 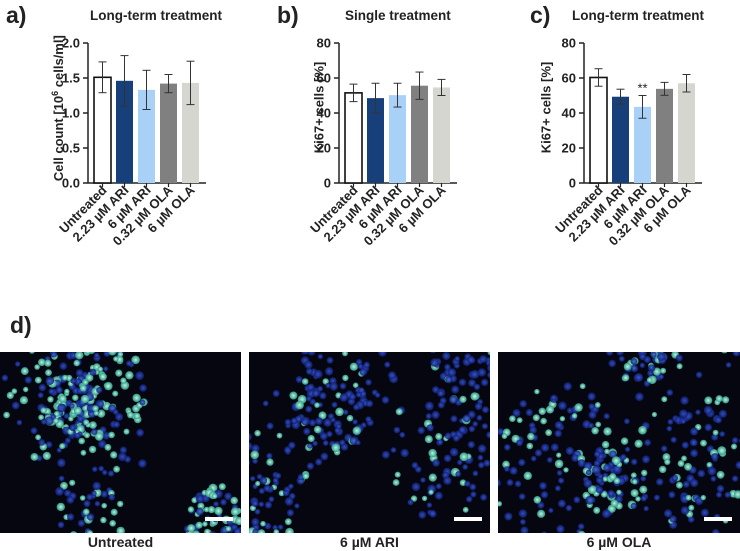 I want to click on micrograph-6um-ola, so click(x=619, y=442).